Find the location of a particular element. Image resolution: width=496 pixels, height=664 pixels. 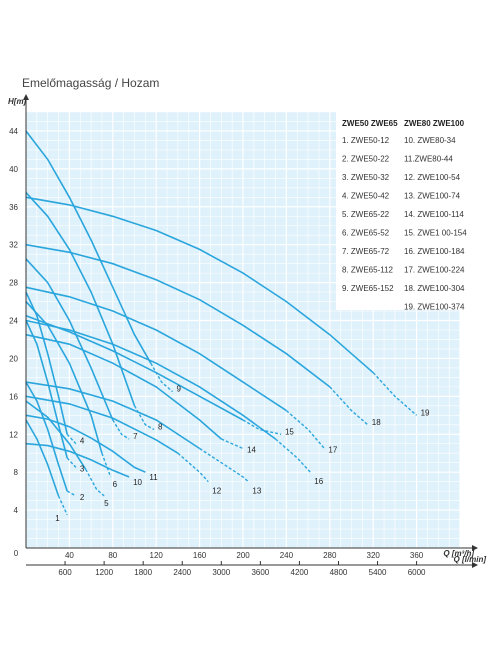

y-tick-label: 8 is located at coordinates (16, 472).